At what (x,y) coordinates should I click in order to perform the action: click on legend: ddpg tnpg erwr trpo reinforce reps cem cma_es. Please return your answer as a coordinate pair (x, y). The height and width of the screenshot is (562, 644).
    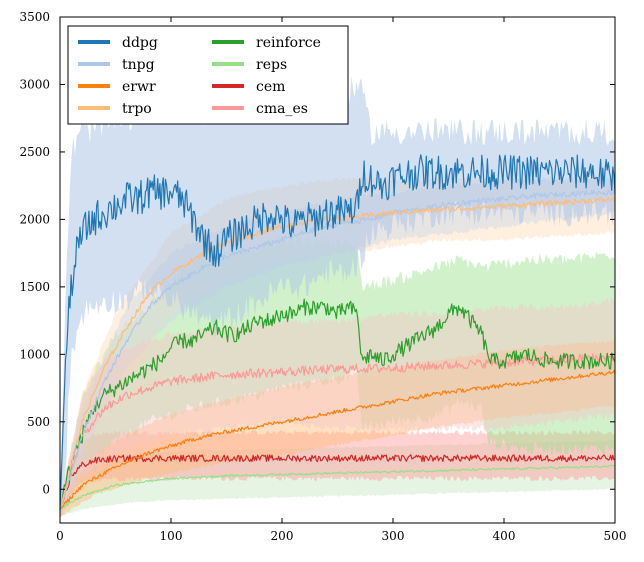
    Looking at the image, I should click on (208, 75).